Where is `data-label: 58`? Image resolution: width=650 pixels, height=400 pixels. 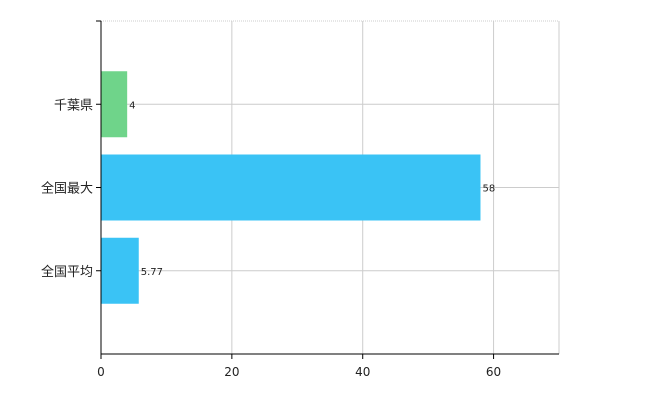
data-label: 58 is located at coordinates (488, 189).